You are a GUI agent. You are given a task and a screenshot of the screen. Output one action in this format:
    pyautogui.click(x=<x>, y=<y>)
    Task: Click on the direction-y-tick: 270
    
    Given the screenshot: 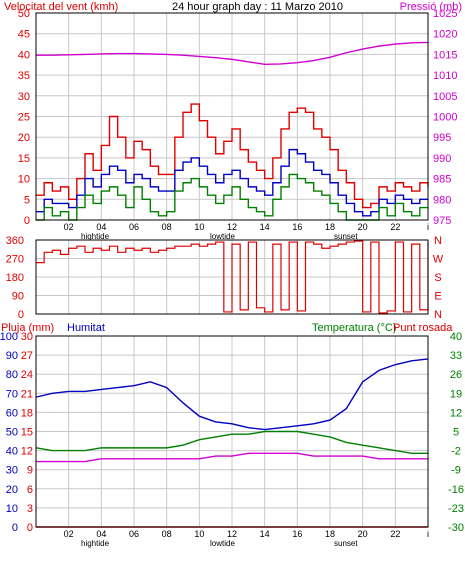 What is the action you would take?
    pyautogui.click(x=15, y=260)
    